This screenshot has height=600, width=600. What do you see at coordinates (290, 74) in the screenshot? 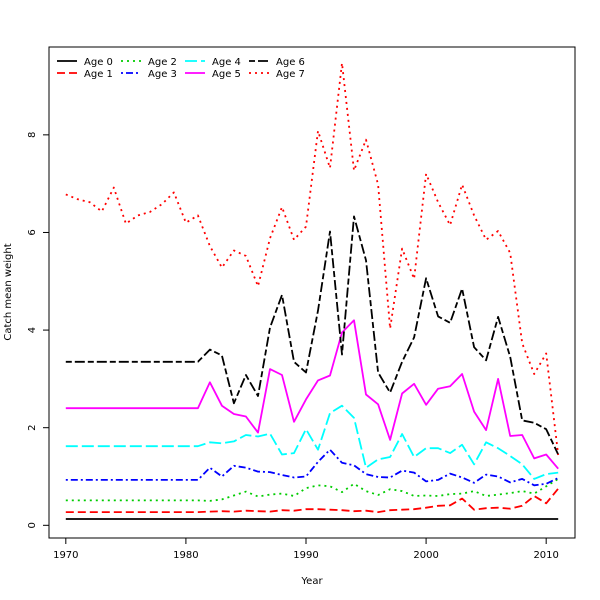
I see `legend-label-age-7: Age 7` at bounding box center [290, 74].